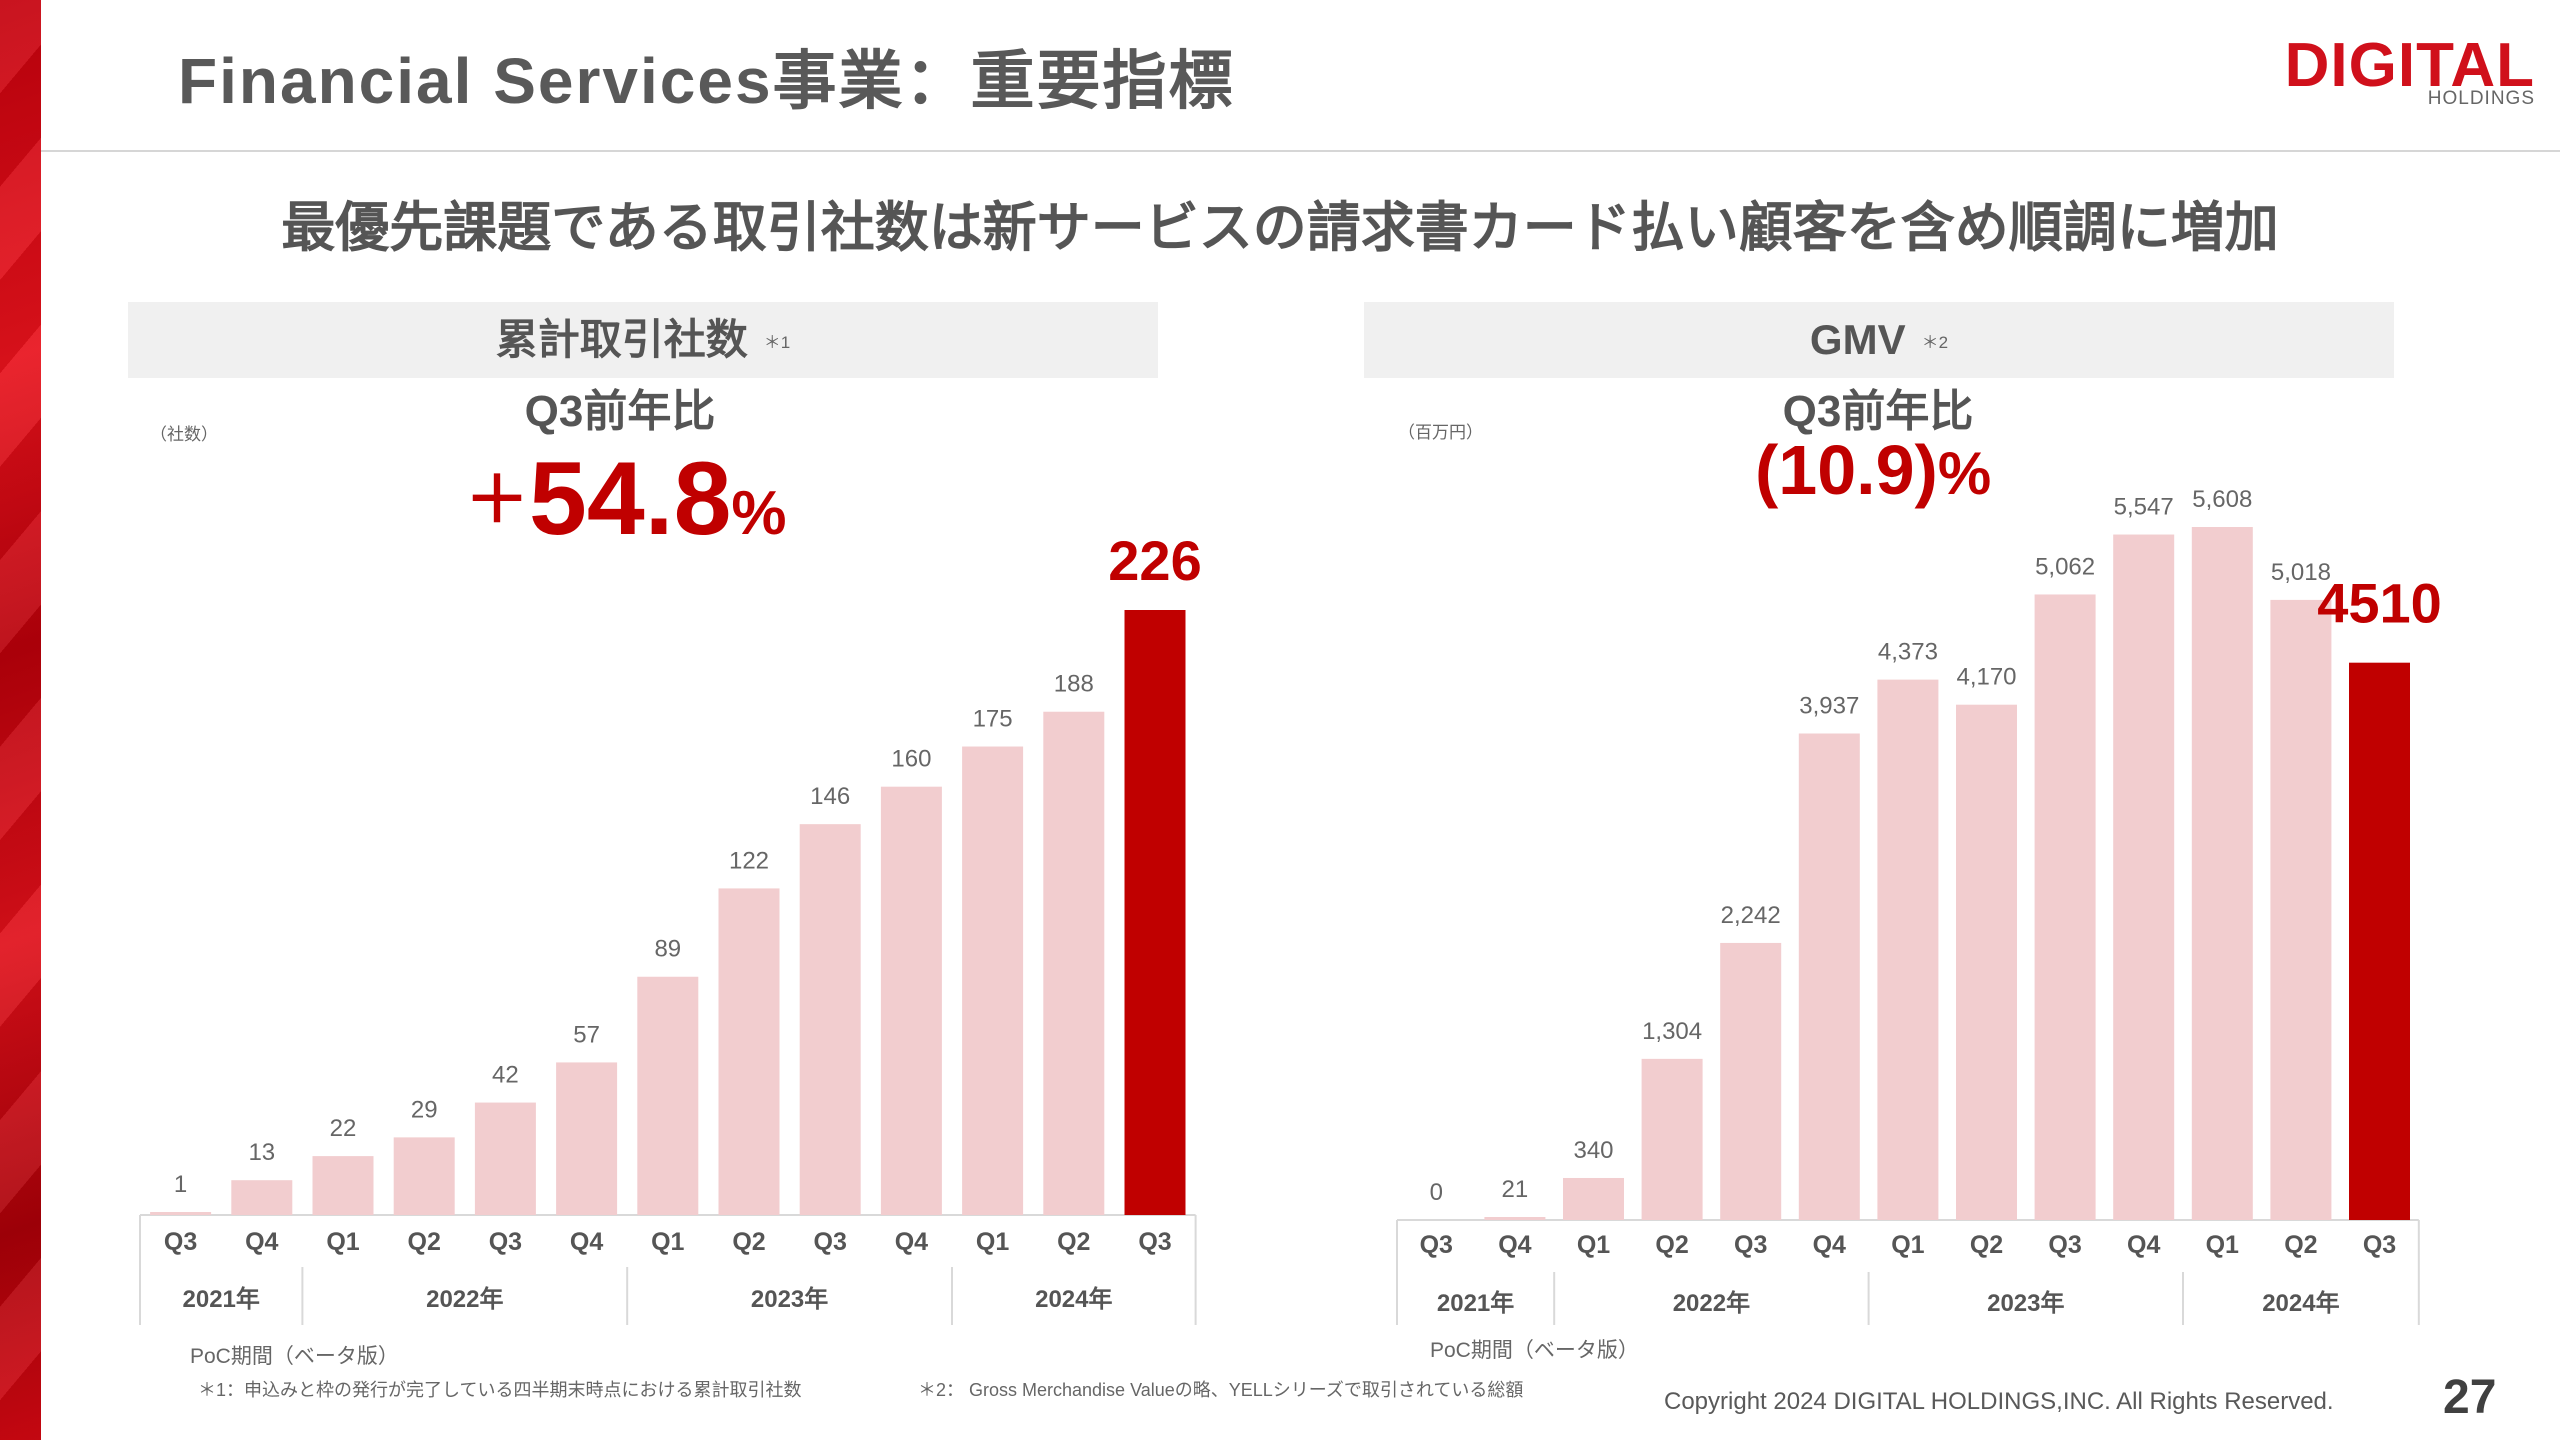 The image size is (2560, 1440). I want to click on right-yoy-label: Q3前年比, so click(1878, 411).